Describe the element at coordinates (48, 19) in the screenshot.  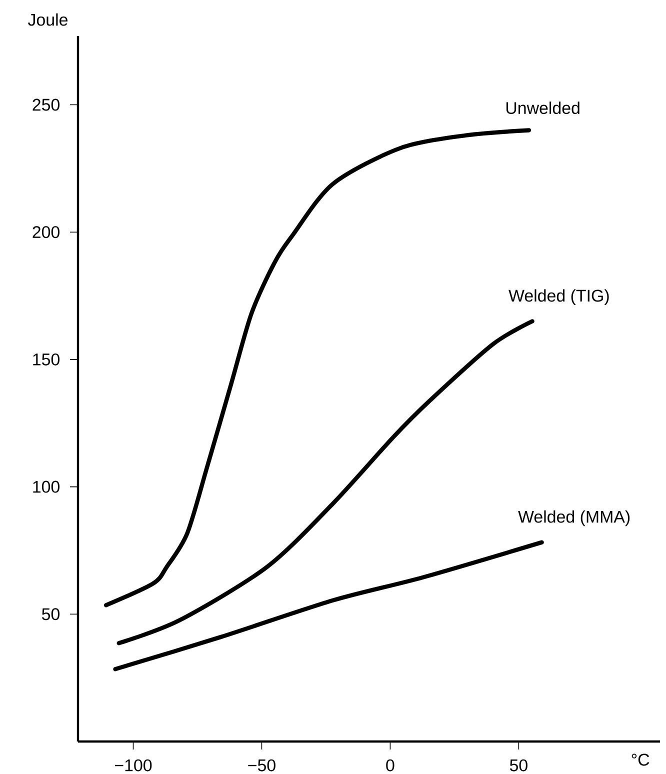
I see `y-axis-title: Joule` at that location.